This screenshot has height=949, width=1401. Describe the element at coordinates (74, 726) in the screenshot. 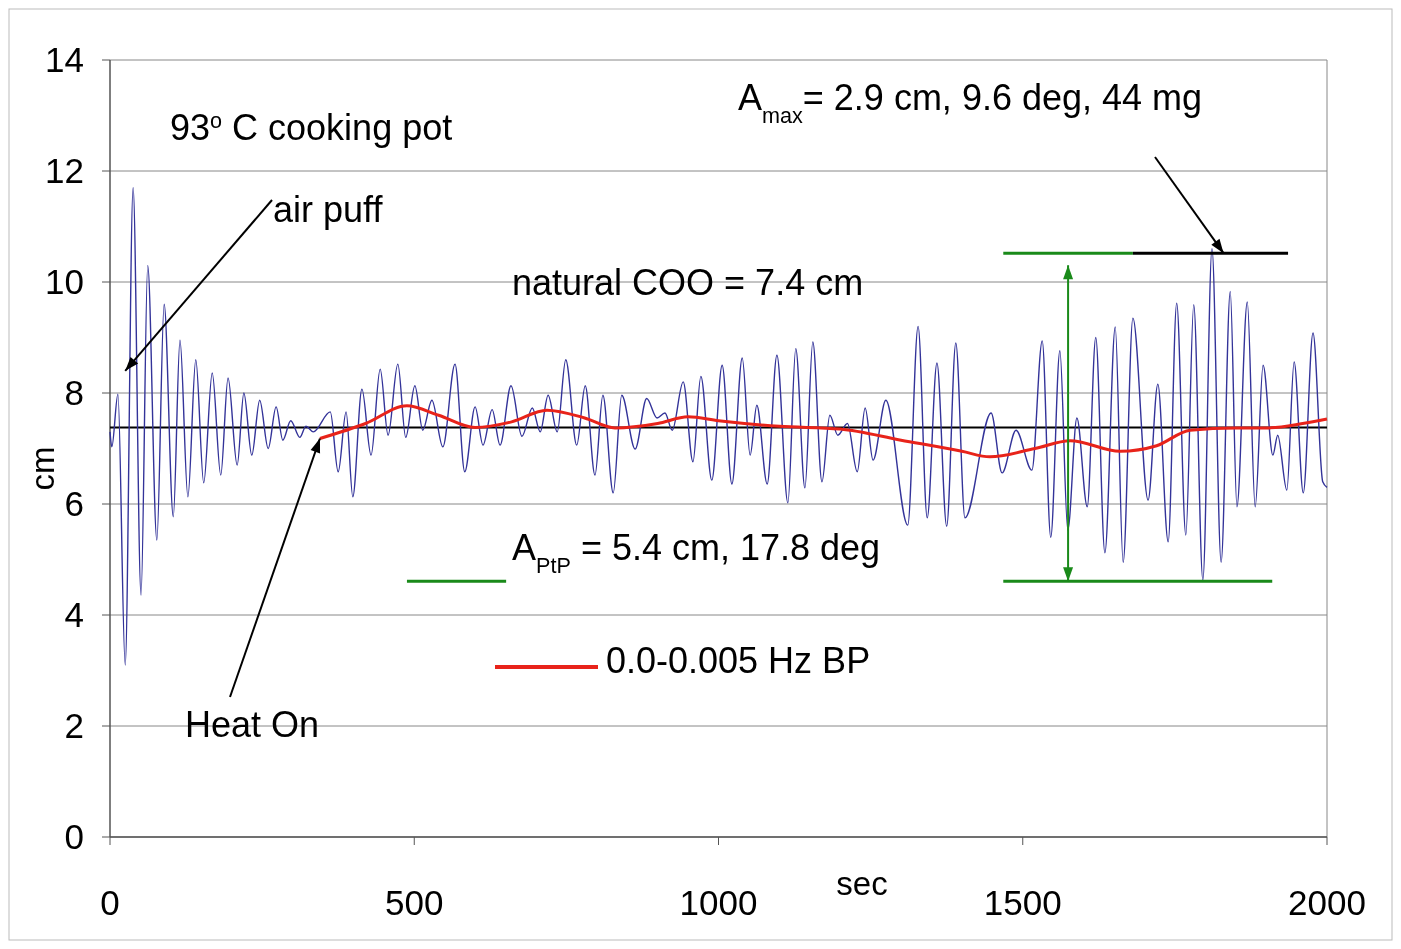

I see `y-tick-label: 2` at that location.